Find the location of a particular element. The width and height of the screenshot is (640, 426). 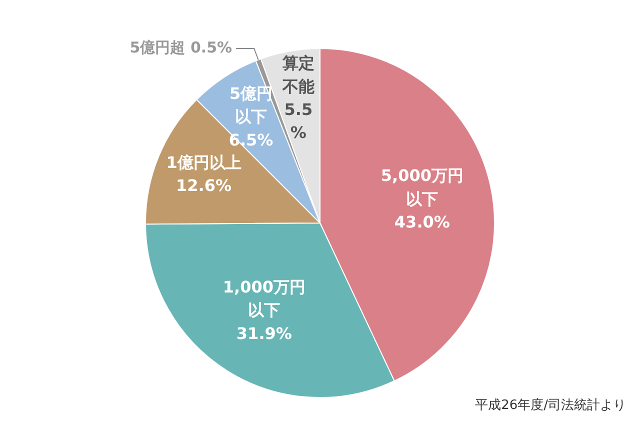

data-label: 12.6% is located at coordinates (204, 186).